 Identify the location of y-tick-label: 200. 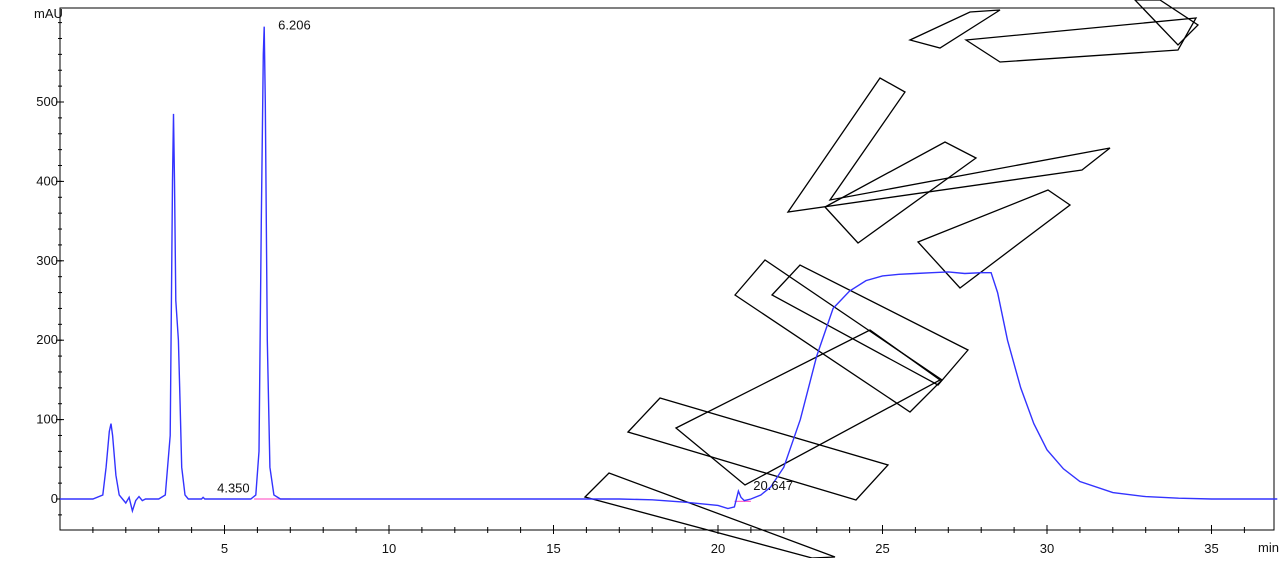
(47, 339).